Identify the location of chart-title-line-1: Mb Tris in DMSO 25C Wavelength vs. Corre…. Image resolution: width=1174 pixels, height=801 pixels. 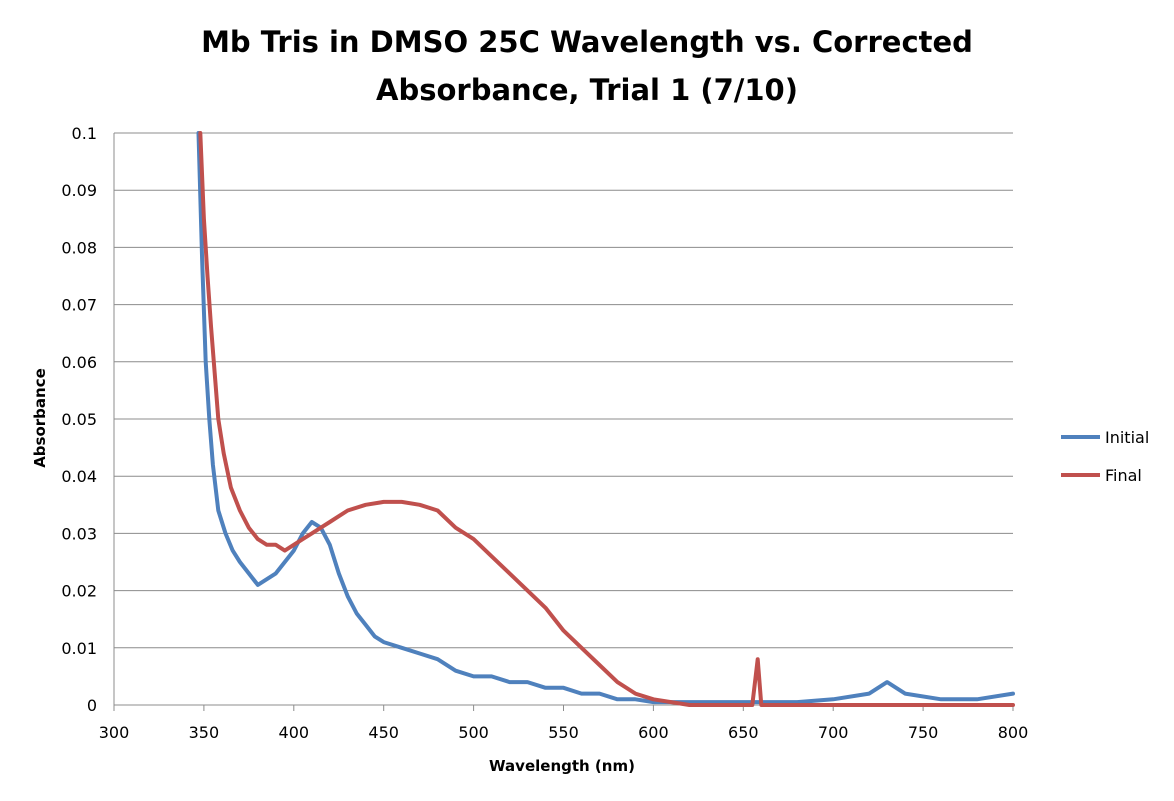
(587, 42).